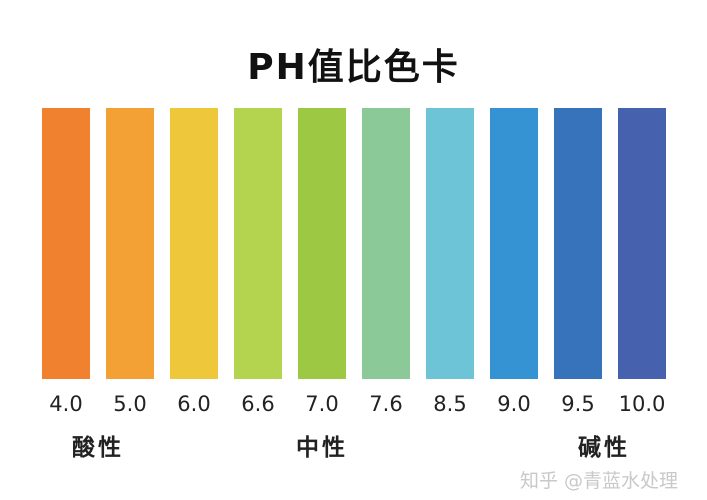 Image resolution: width=707 pixels, height=500 pixels. Describe the element at coordinates (450, 404) in the screenshot. I see `ph-value-label: 8.5` at that location.